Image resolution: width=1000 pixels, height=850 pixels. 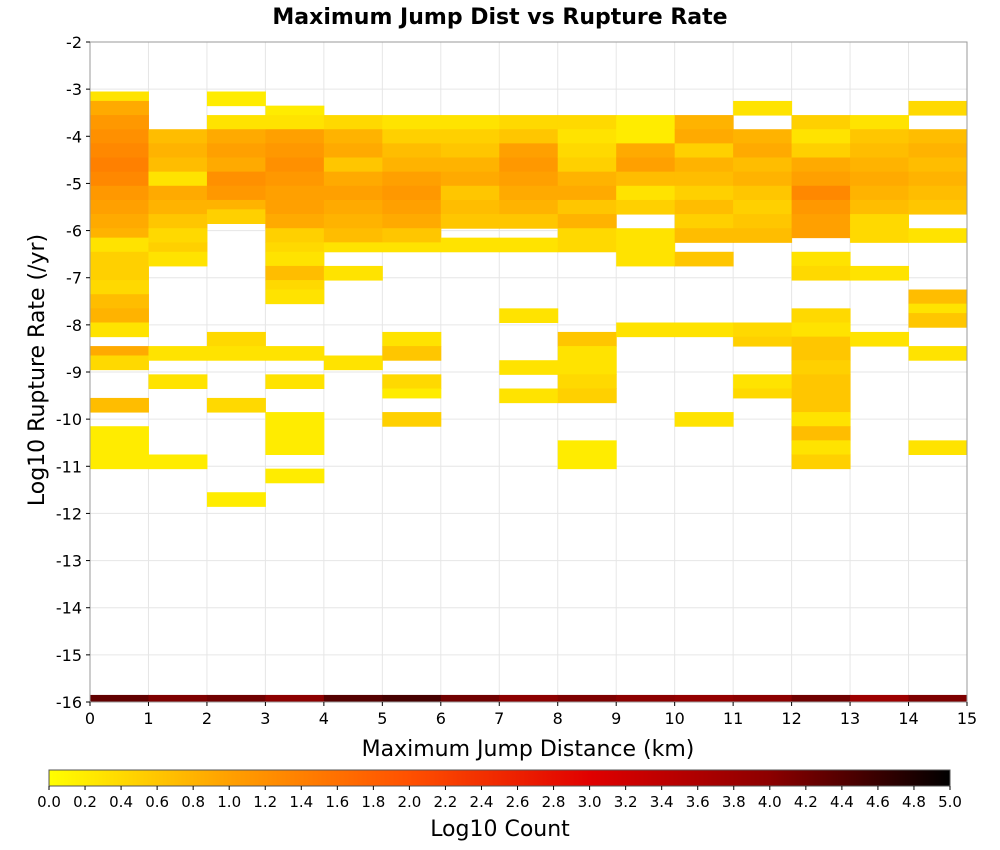 I want to click on x-tick-label: 8, so click(x=558, y=718).